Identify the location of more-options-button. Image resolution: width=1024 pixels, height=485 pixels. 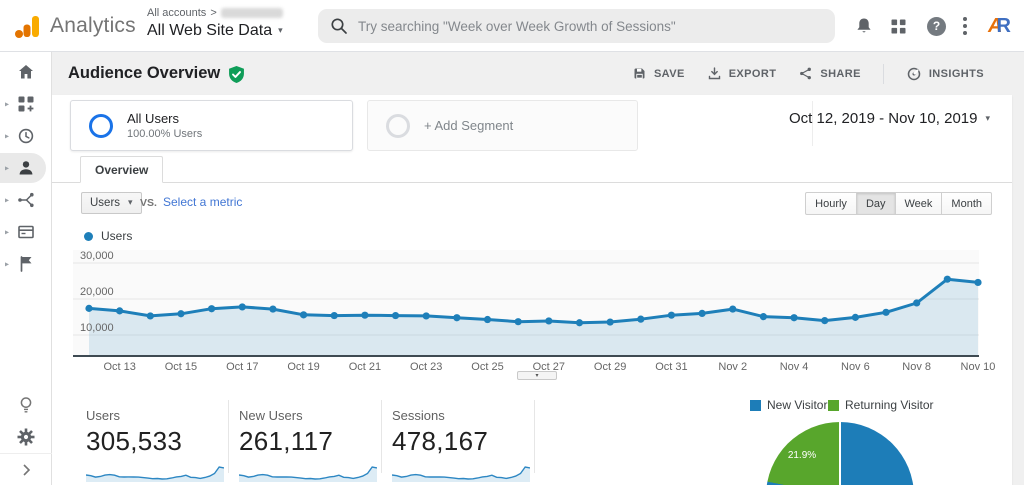
(965, 26).